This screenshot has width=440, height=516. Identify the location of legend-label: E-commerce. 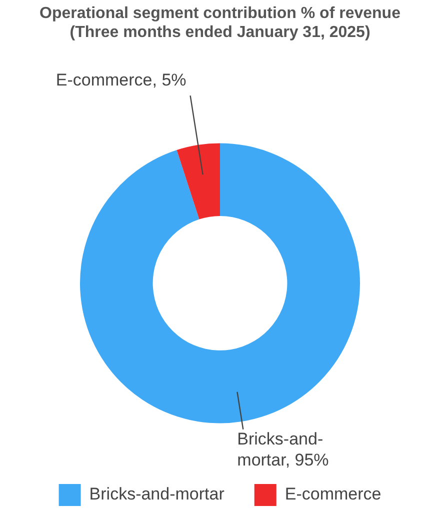
(333, 494).